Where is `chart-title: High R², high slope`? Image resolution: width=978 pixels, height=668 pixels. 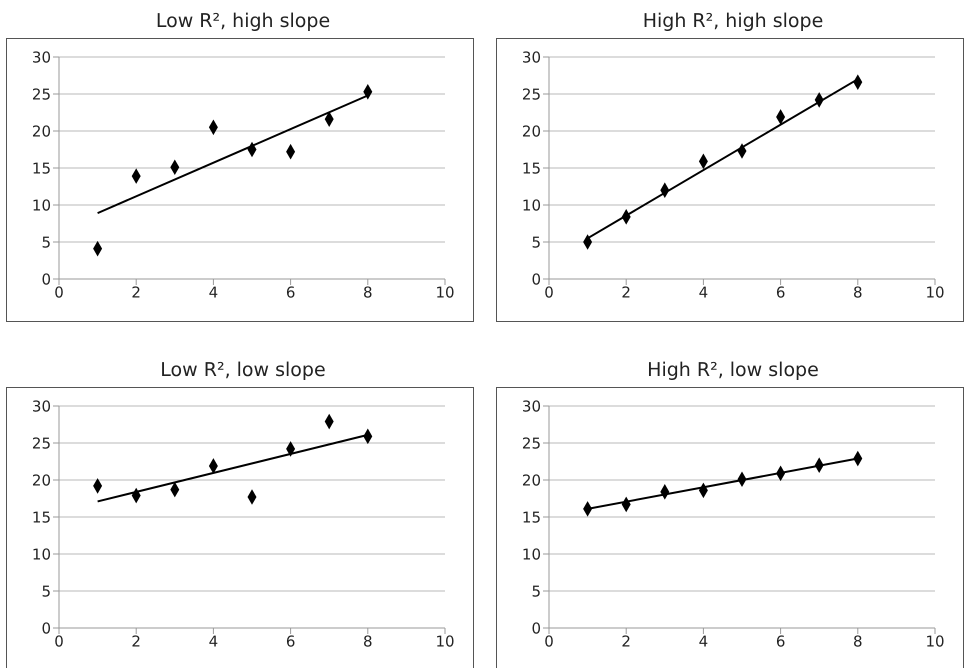
chart-title: High R², high slope is located at coordinates (733, 21).